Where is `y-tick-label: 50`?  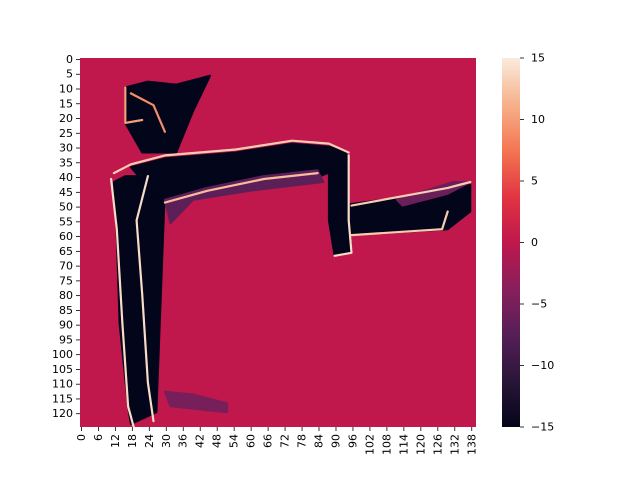
y-tick-label: 50 is located at coordinates (66, 207).